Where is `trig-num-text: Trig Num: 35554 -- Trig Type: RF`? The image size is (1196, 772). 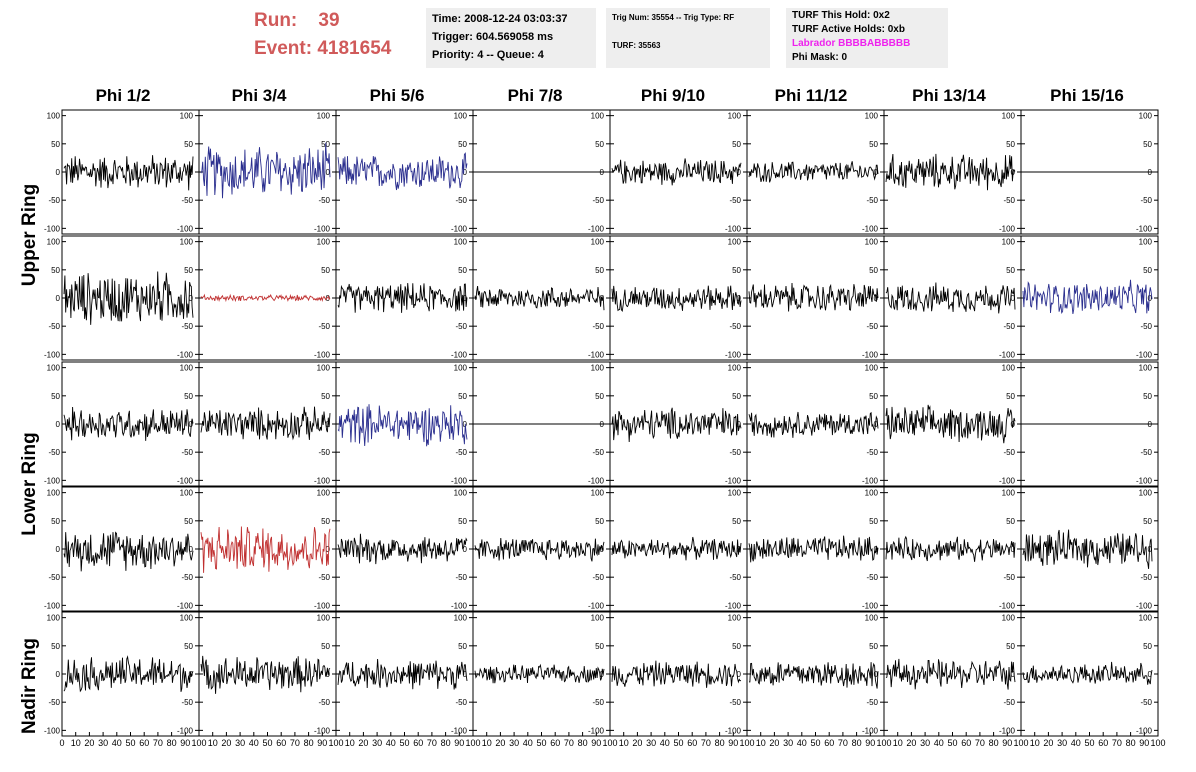 trig-num-text: Trig Num: 35554 -- Trig Type: RF is located at coordinates (673, 17).